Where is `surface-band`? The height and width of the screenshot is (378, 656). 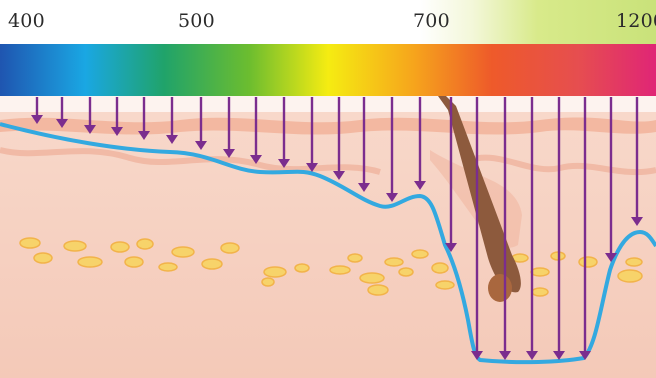 surface-band is located at coordinates (328, 104).